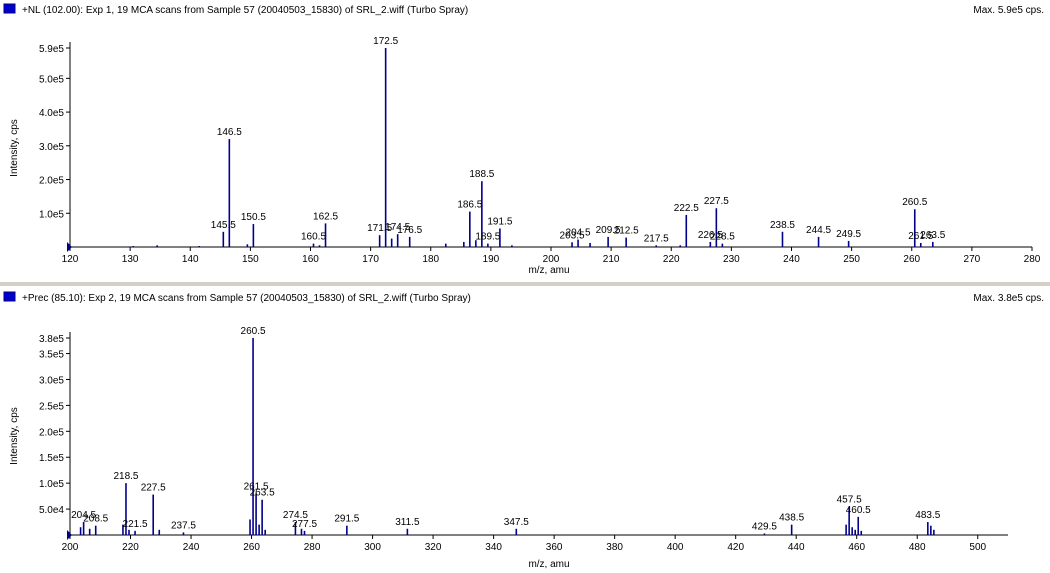 Image resolution: width=1050 pixels, height=573 pixels. Describe the element at coordinates (481, 174) in the screenshot. I see `peak-label: 188.5` at that location.